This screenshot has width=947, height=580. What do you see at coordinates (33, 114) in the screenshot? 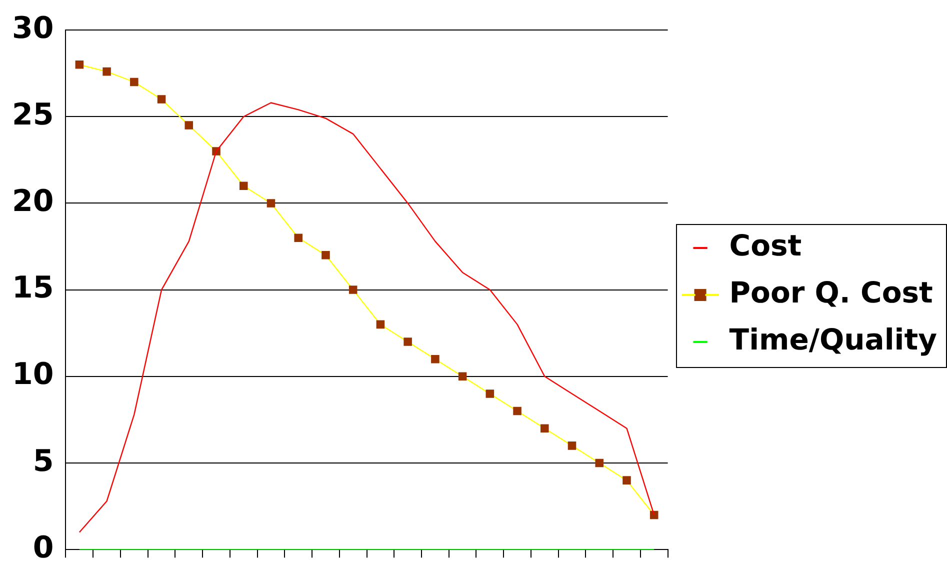
I see `y-tick-label: 25` at bounding box center [33, 114].